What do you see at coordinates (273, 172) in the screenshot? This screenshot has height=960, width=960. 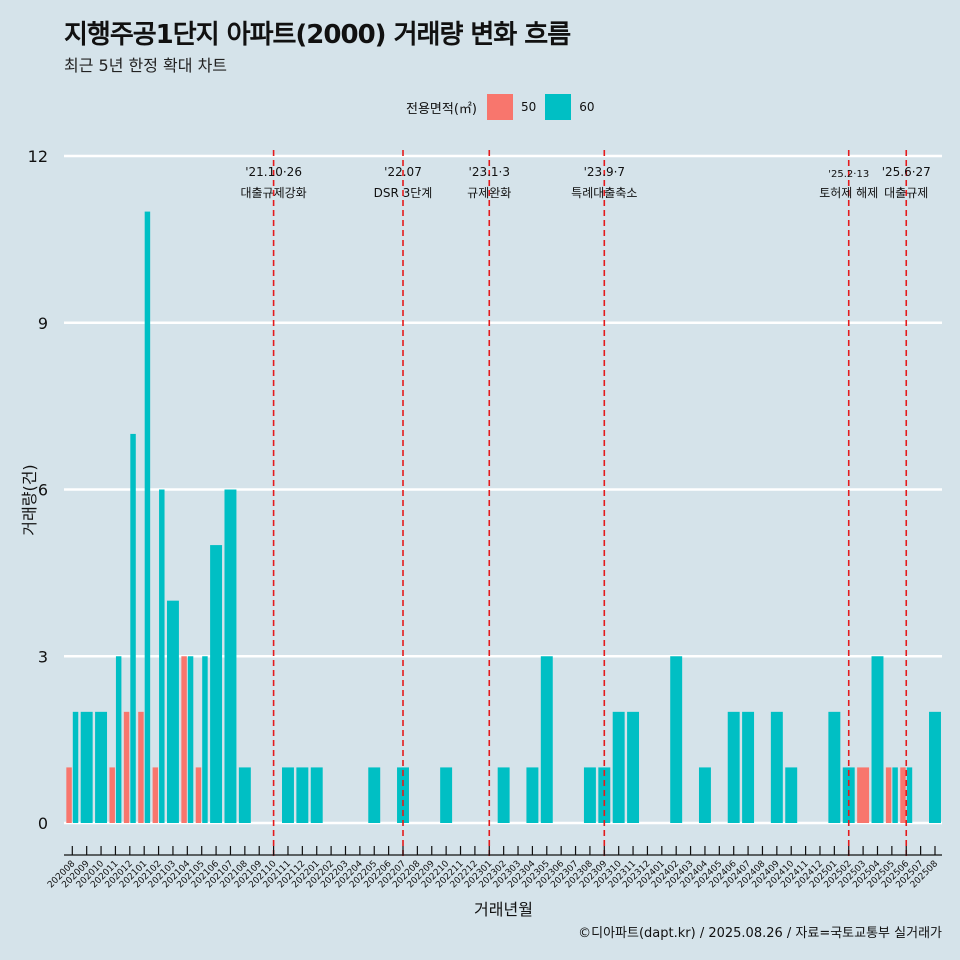 I see `annotation-date: '21.10·26` at bounding box center [273, 172].